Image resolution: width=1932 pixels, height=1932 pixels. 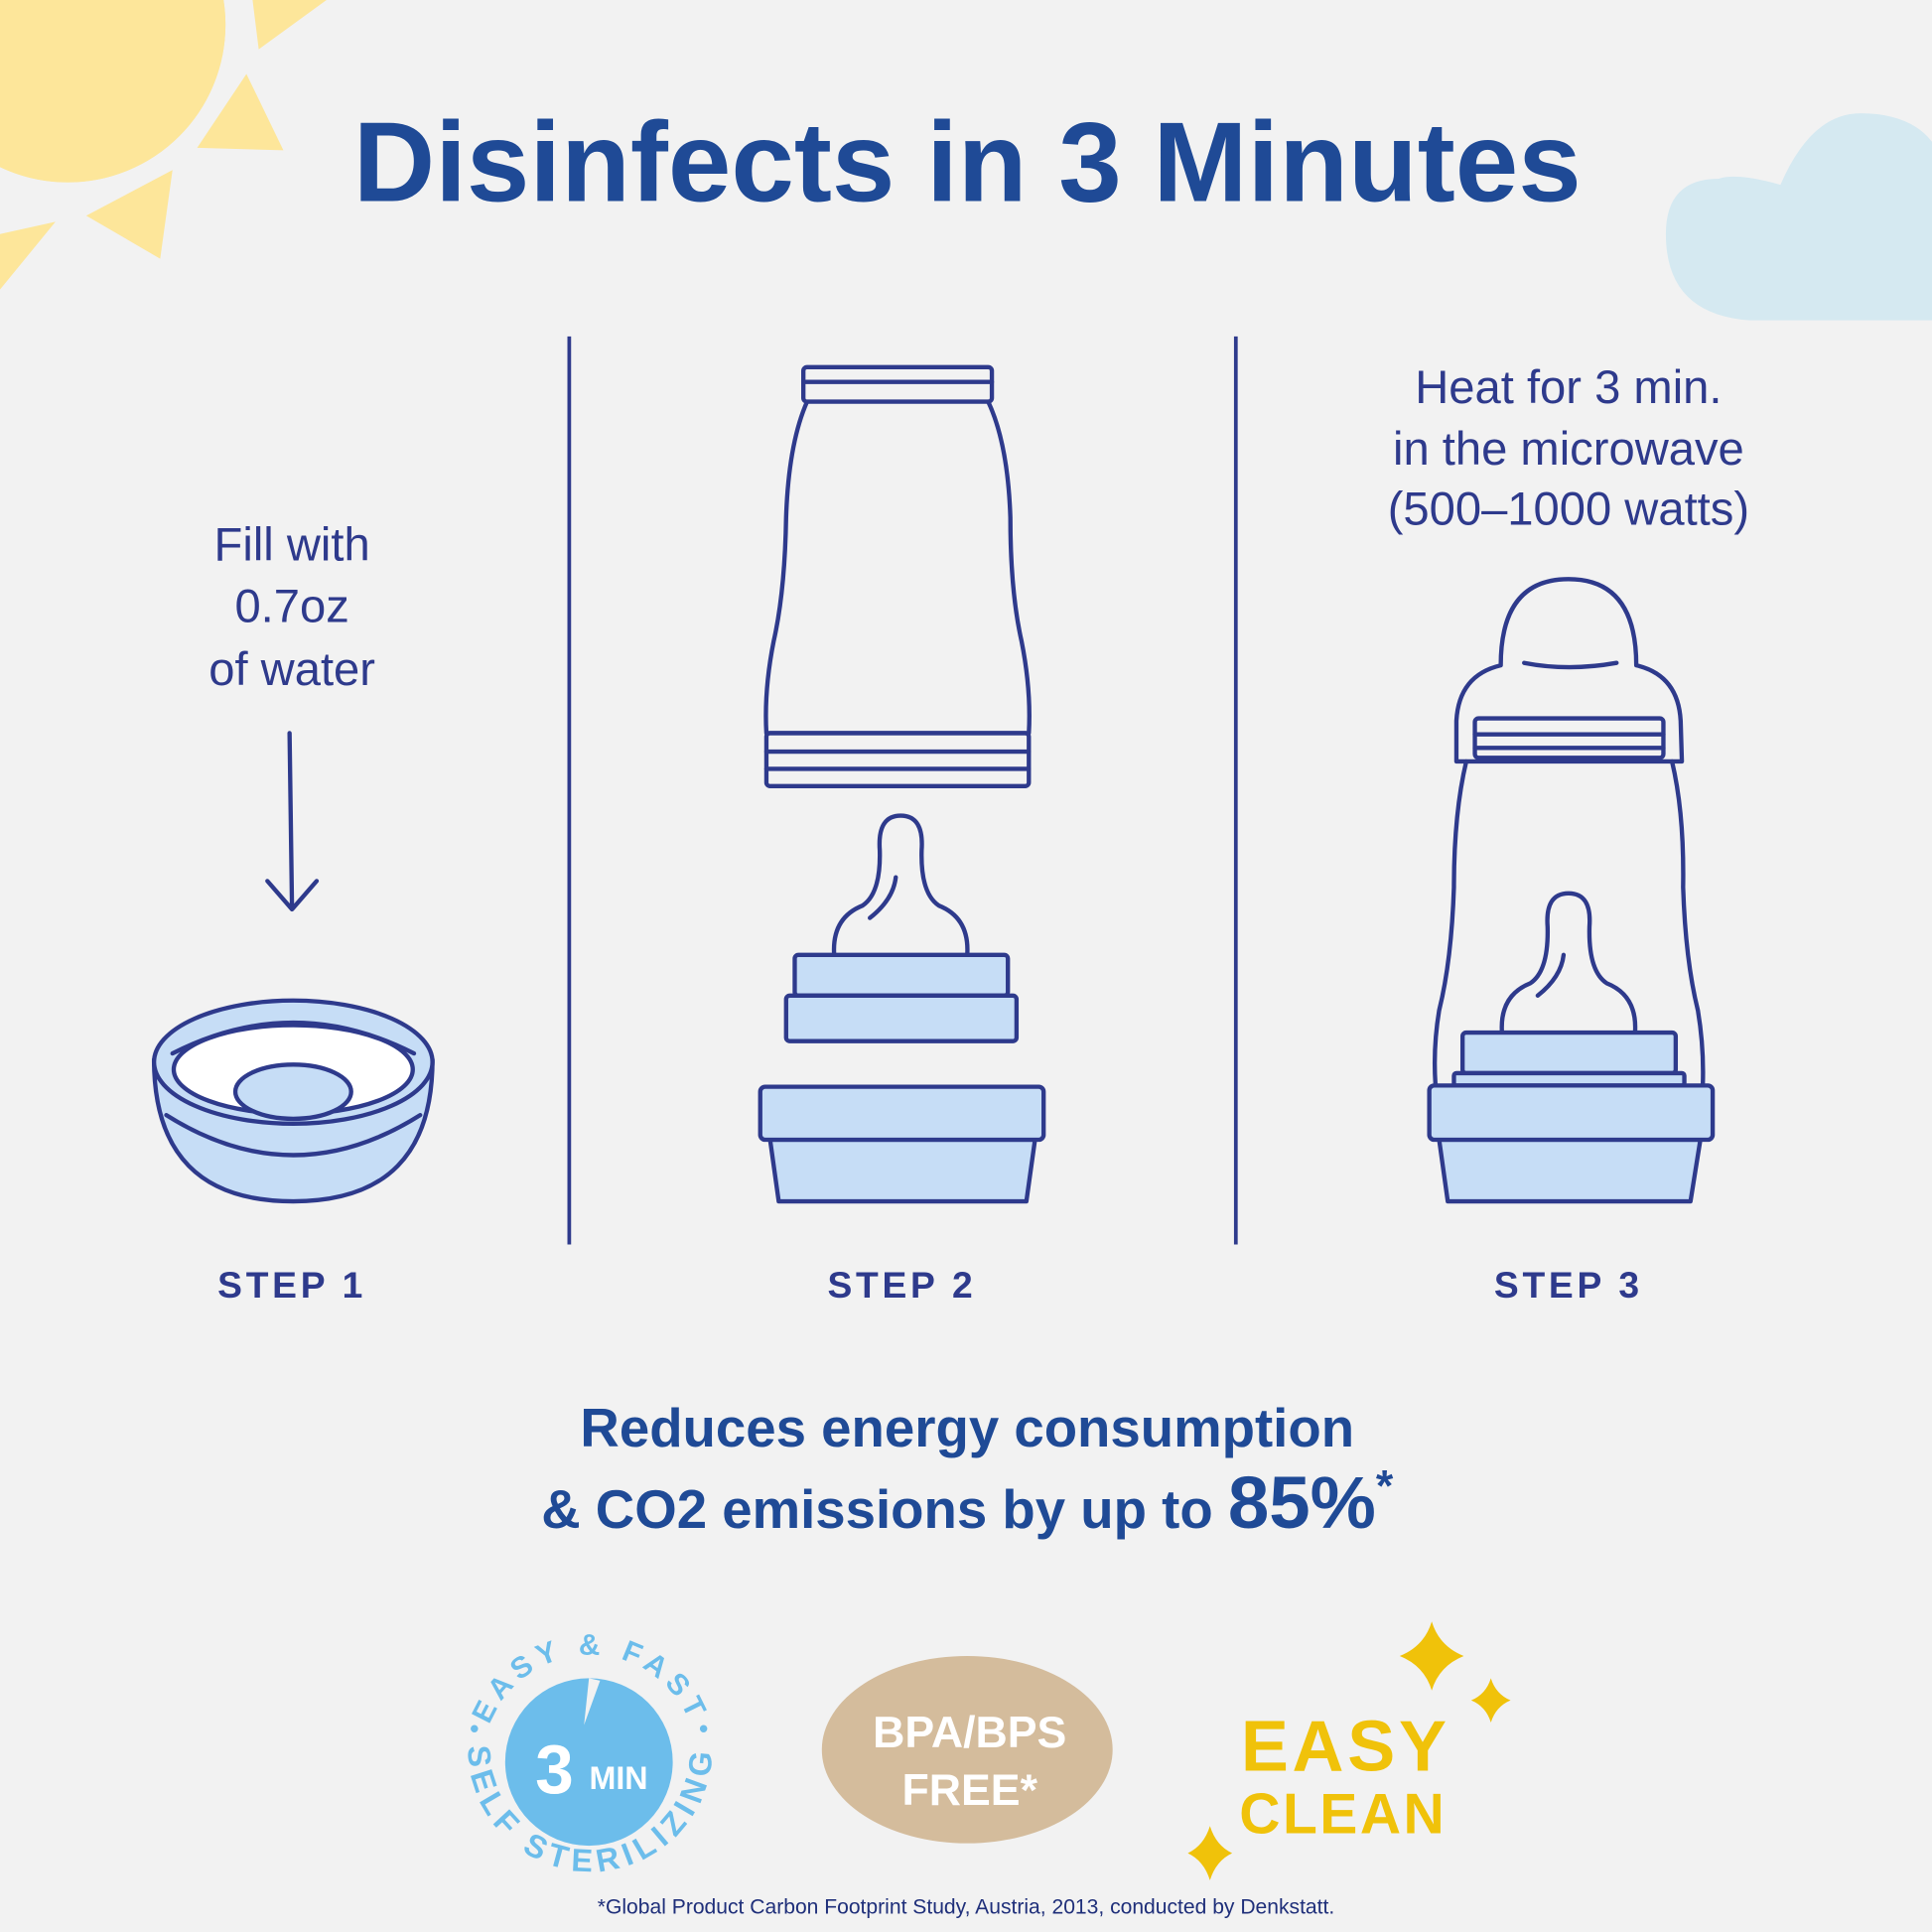 What do you see at coordinates (1568, 448) in the screenshot?
I see `step-3-text: in the microwave` at bounding box center [1568, 448].